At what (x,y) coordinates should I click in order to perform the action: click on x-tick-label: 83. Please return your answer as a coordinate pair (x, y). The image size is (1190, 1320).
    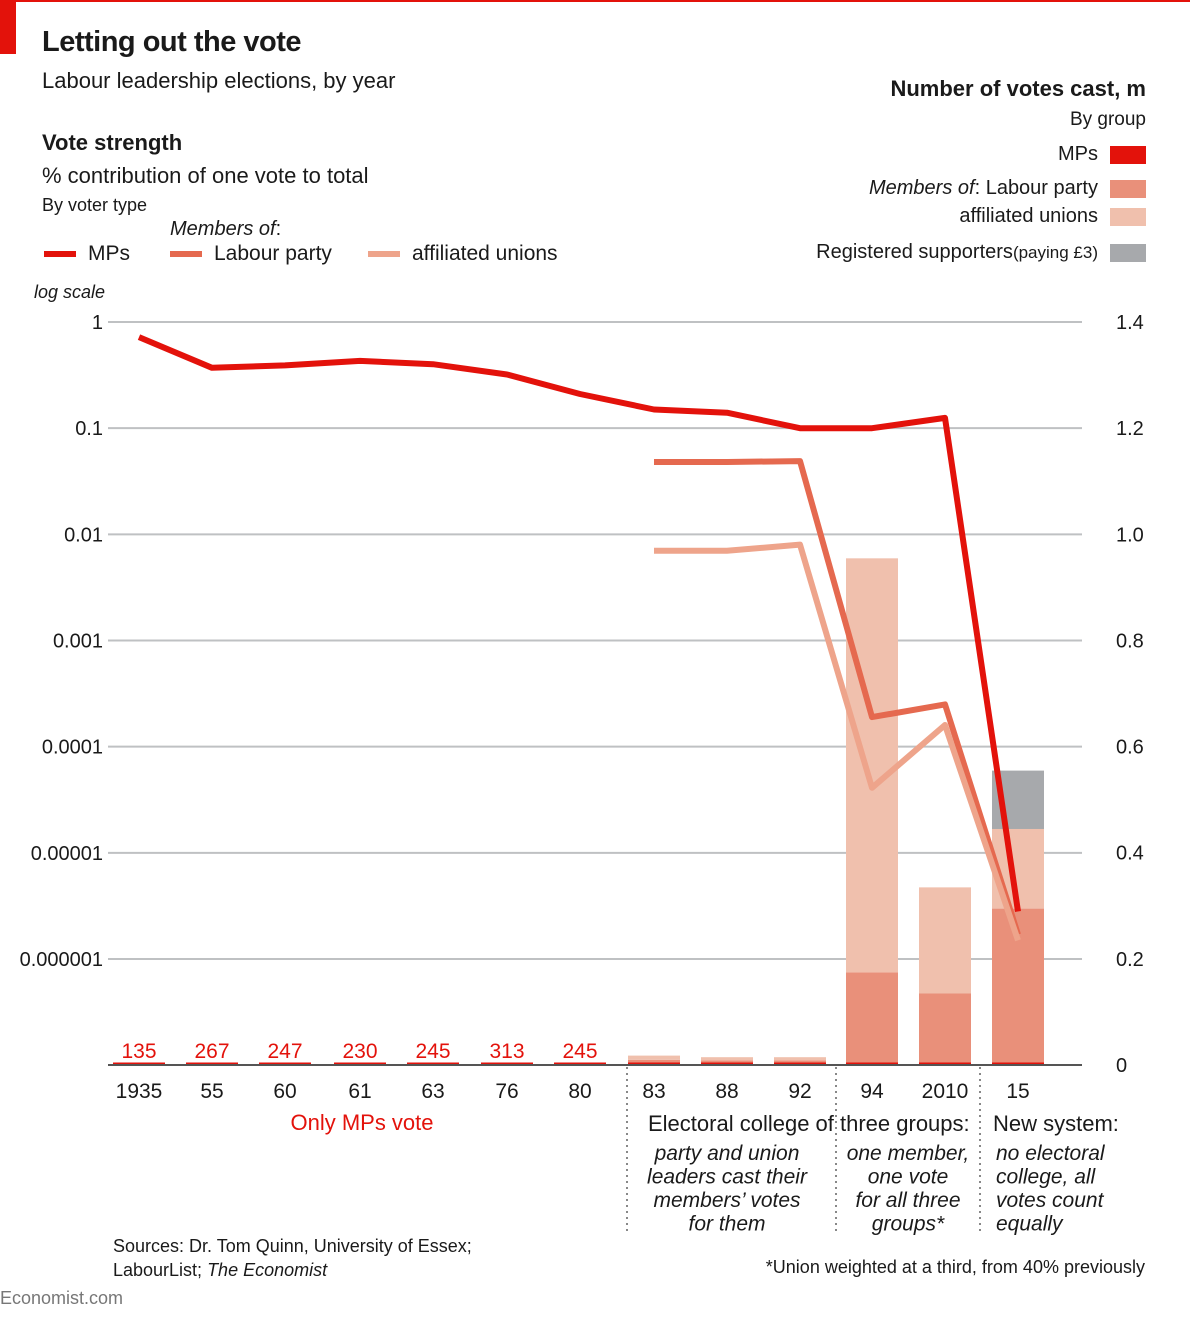
    Looking at the image, I should click on (653, 1091).